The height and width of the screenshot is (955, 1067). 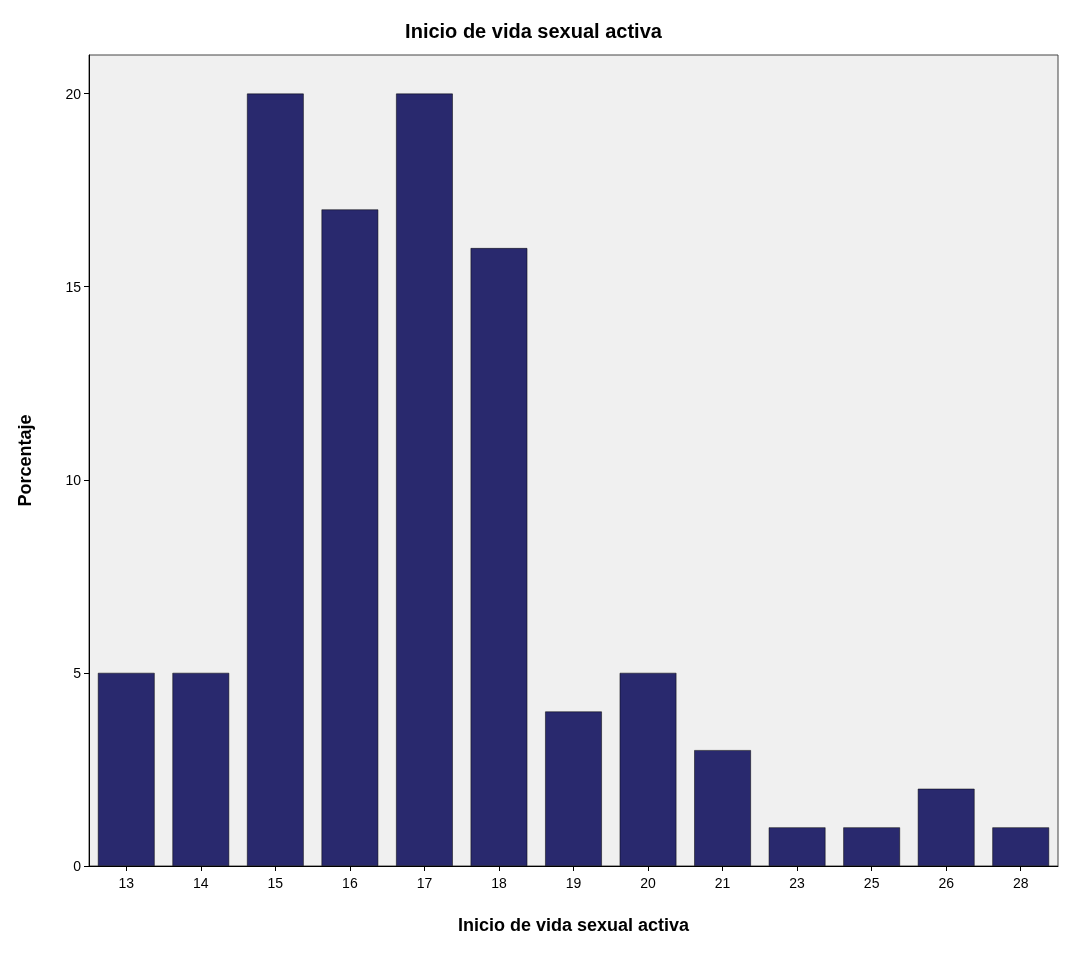 I want to click on y-tick-label: 0, so click(x=77, y=866).